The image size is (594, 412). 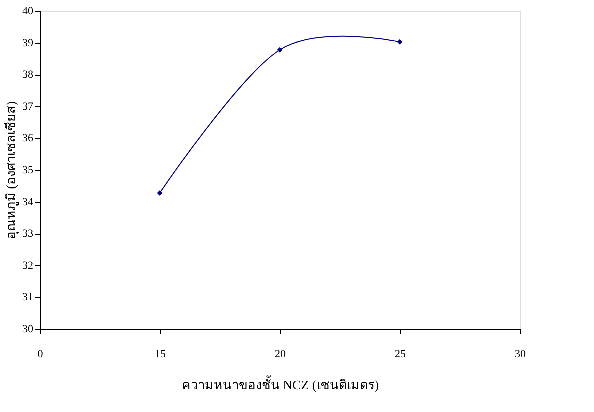 What do you see at coordinates (12, 171) in the screenshot?
I see `y-axis-title: อุณหภูมิ (องศาเซลเซียส)` at bounding box center [12, 171].